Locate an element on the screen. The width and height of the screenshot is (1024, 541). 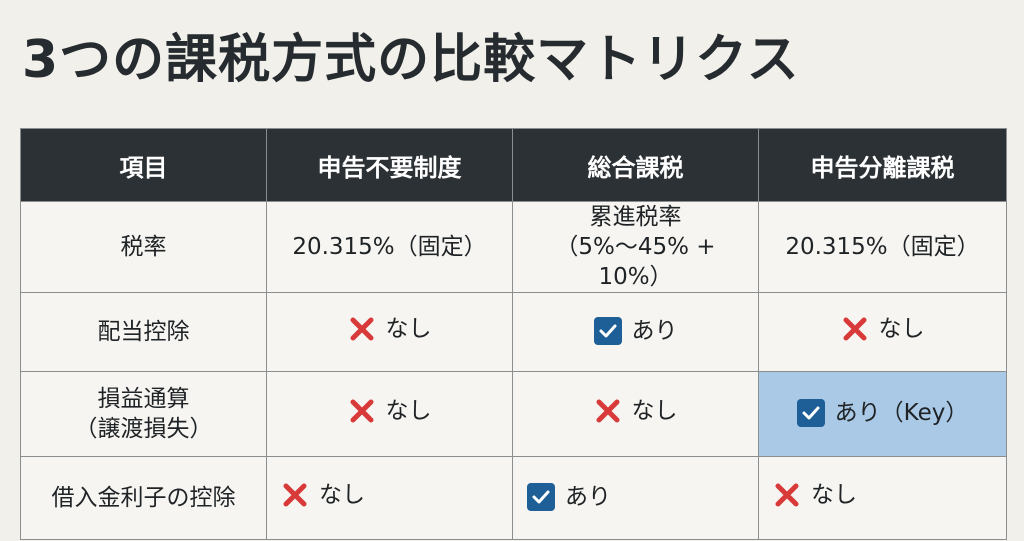
table-row: 配当控除 なし あり is located at coordinates (513, 332).